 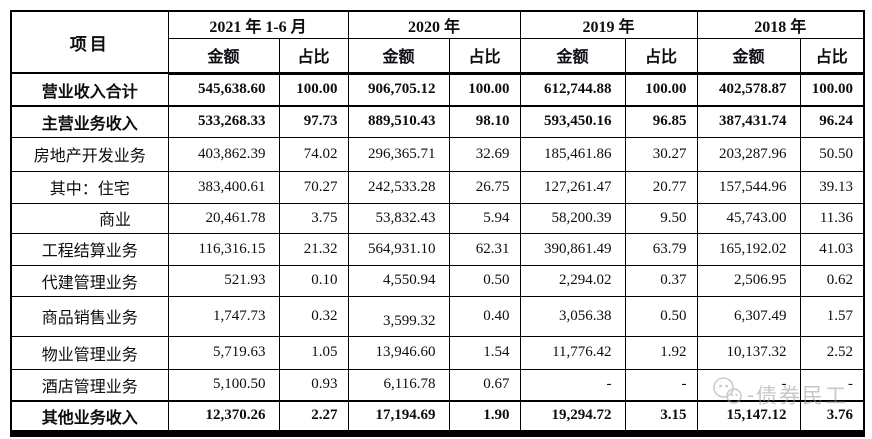 What do you see at coordinates (572, 121) in the screenshot?
I see `amount-cell: 593,450.16` at bounding box center [572, 121].